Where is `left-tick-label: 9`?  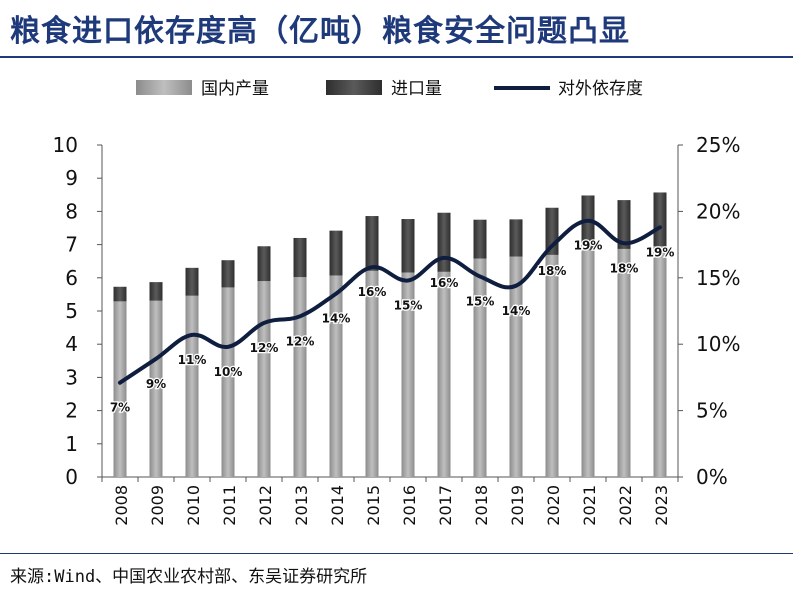
left-tick-label: 9 is located at coordinates (71, 178).